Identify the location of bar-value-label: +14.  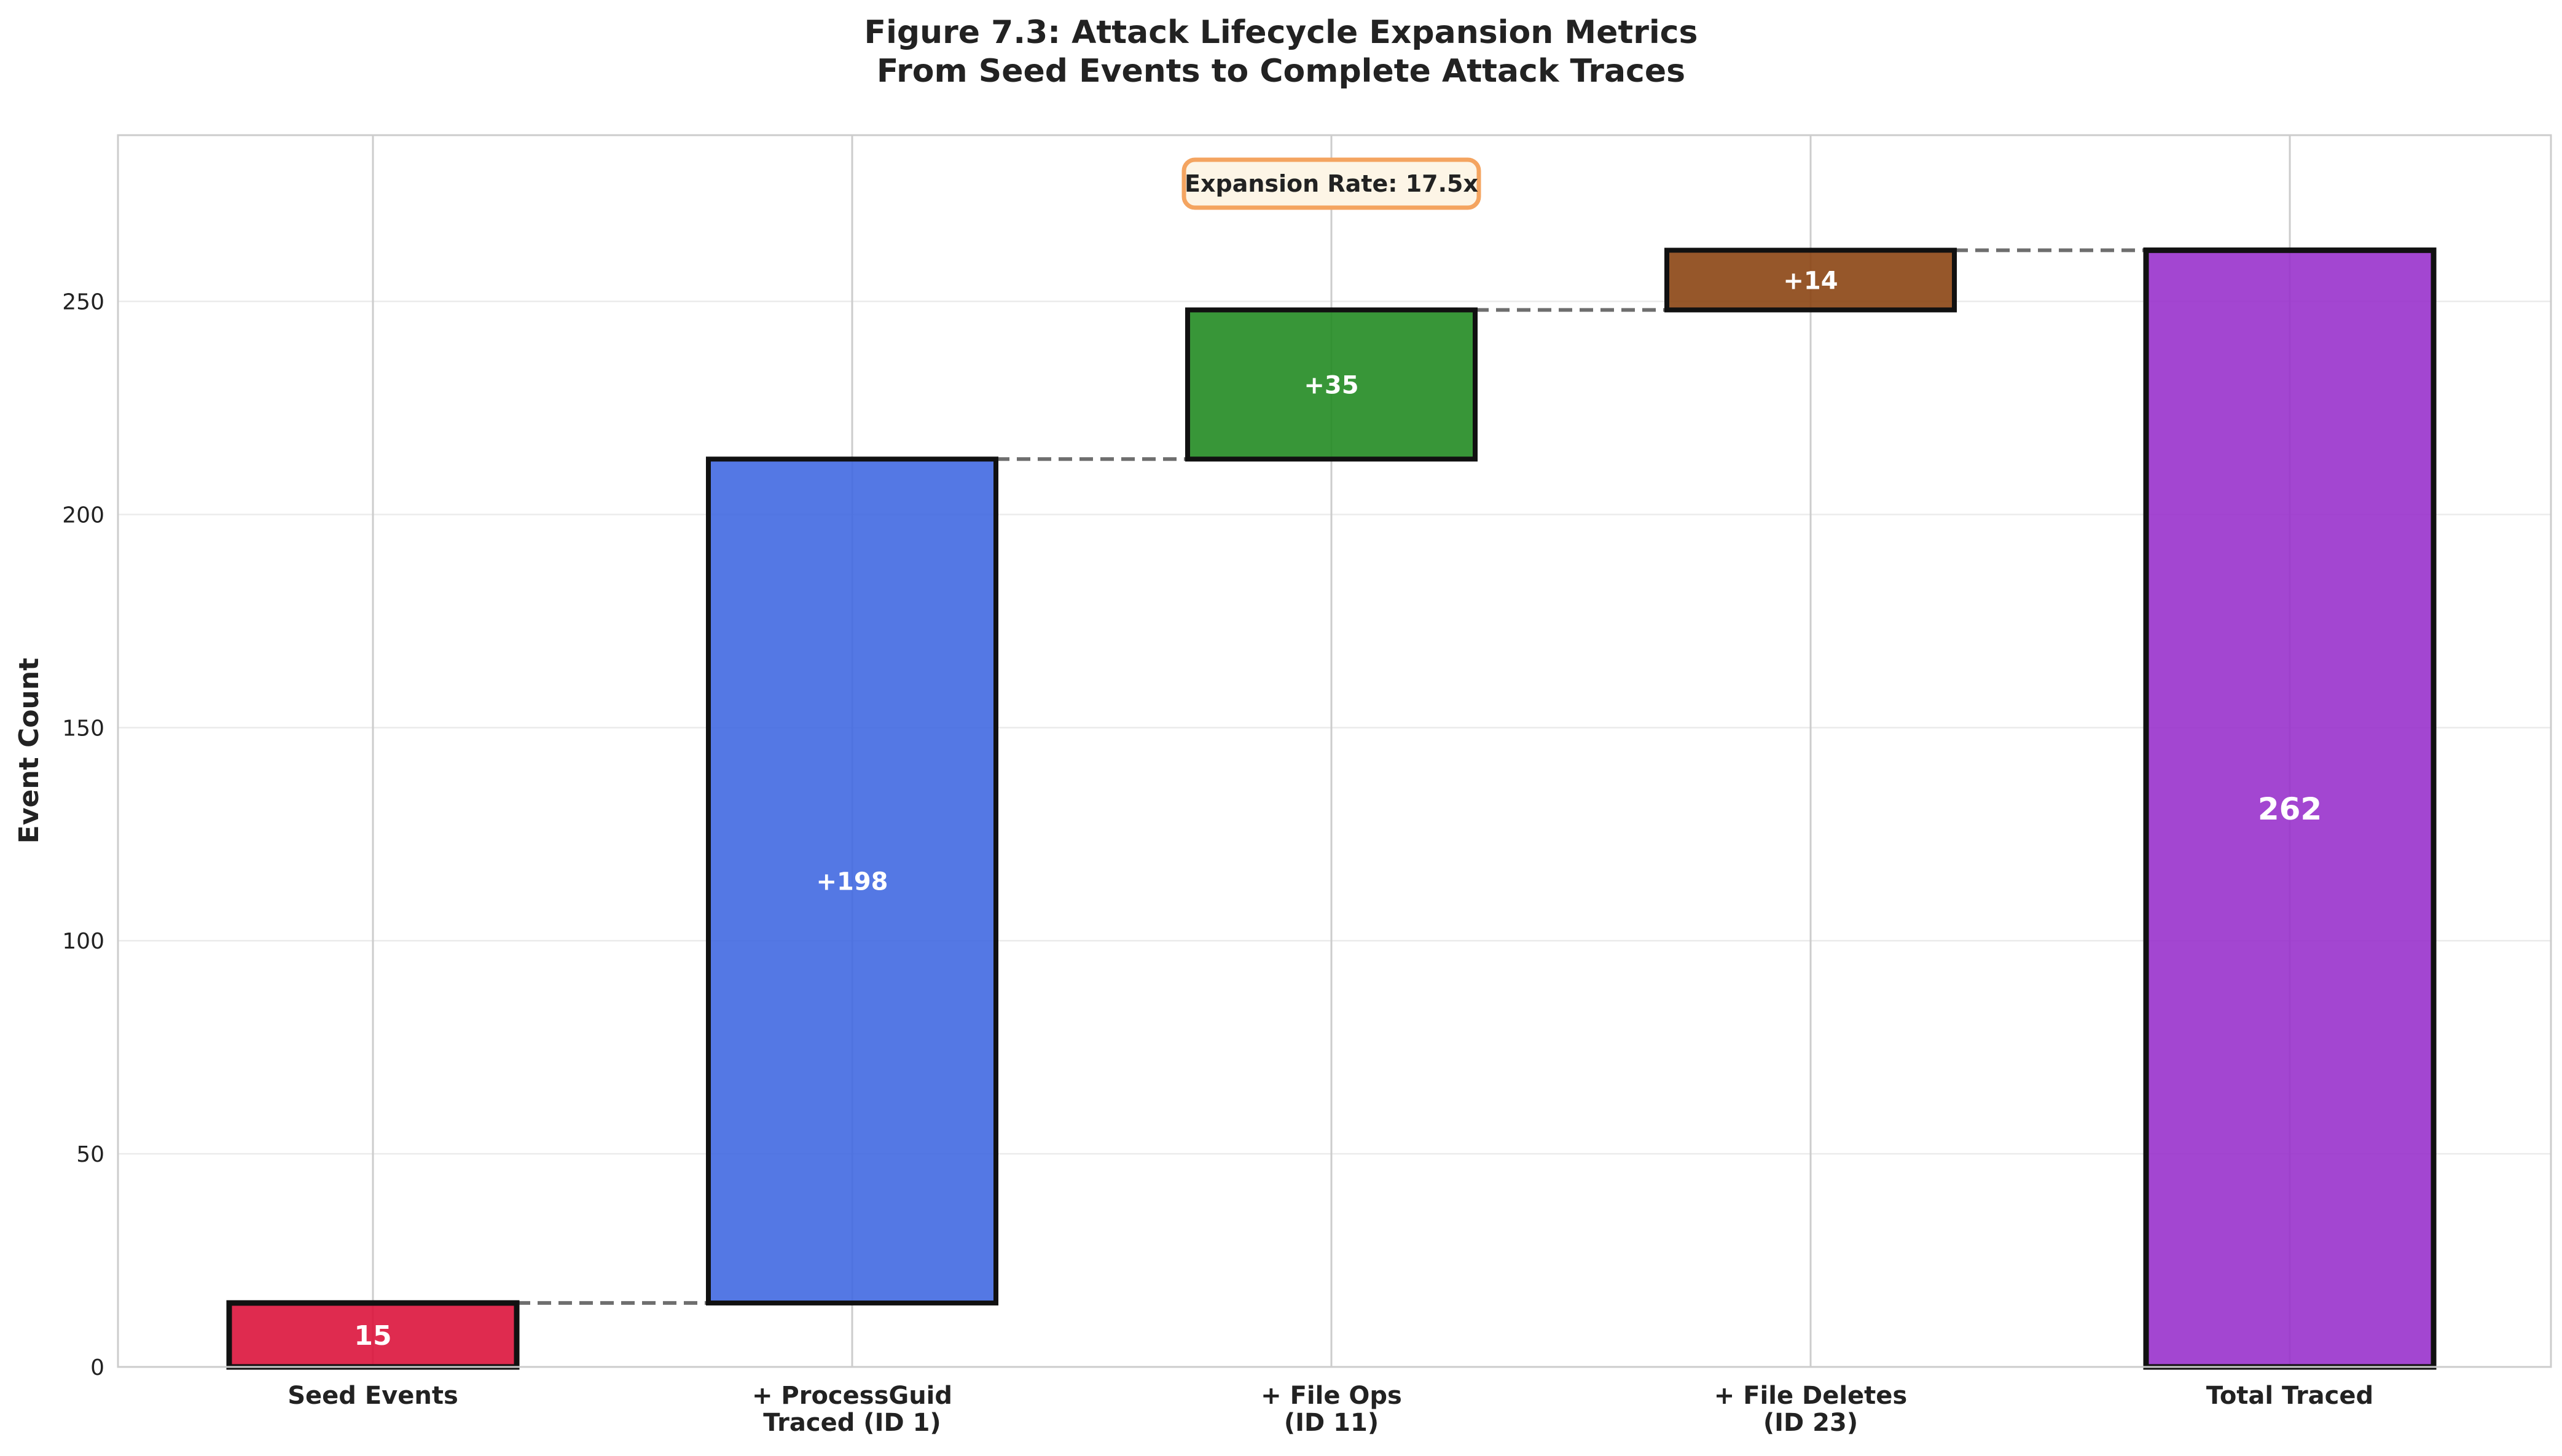
(1810, 281).